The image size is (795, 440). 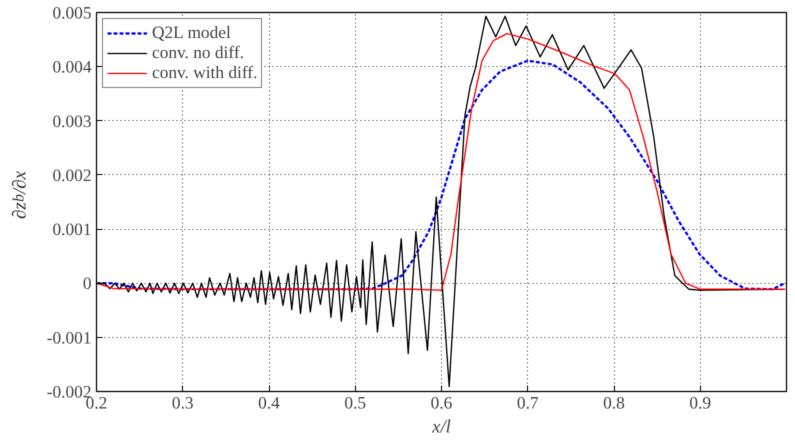 I want to click on y-tick-label: 0.005, so click(x=72, y=13).